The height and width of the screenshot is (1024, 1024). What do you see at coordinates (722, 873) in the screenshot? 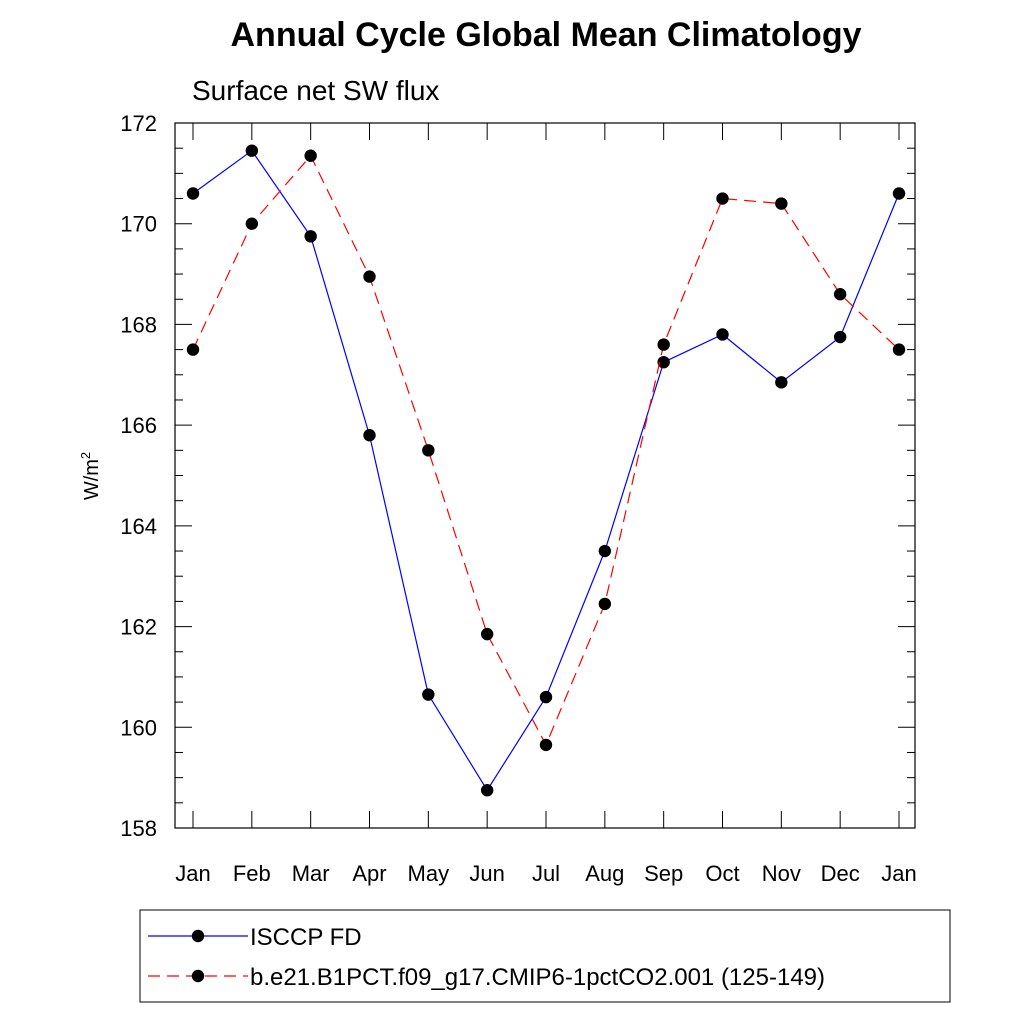
I see `x-tick-label: Oct` at bounding box center [722, 873].